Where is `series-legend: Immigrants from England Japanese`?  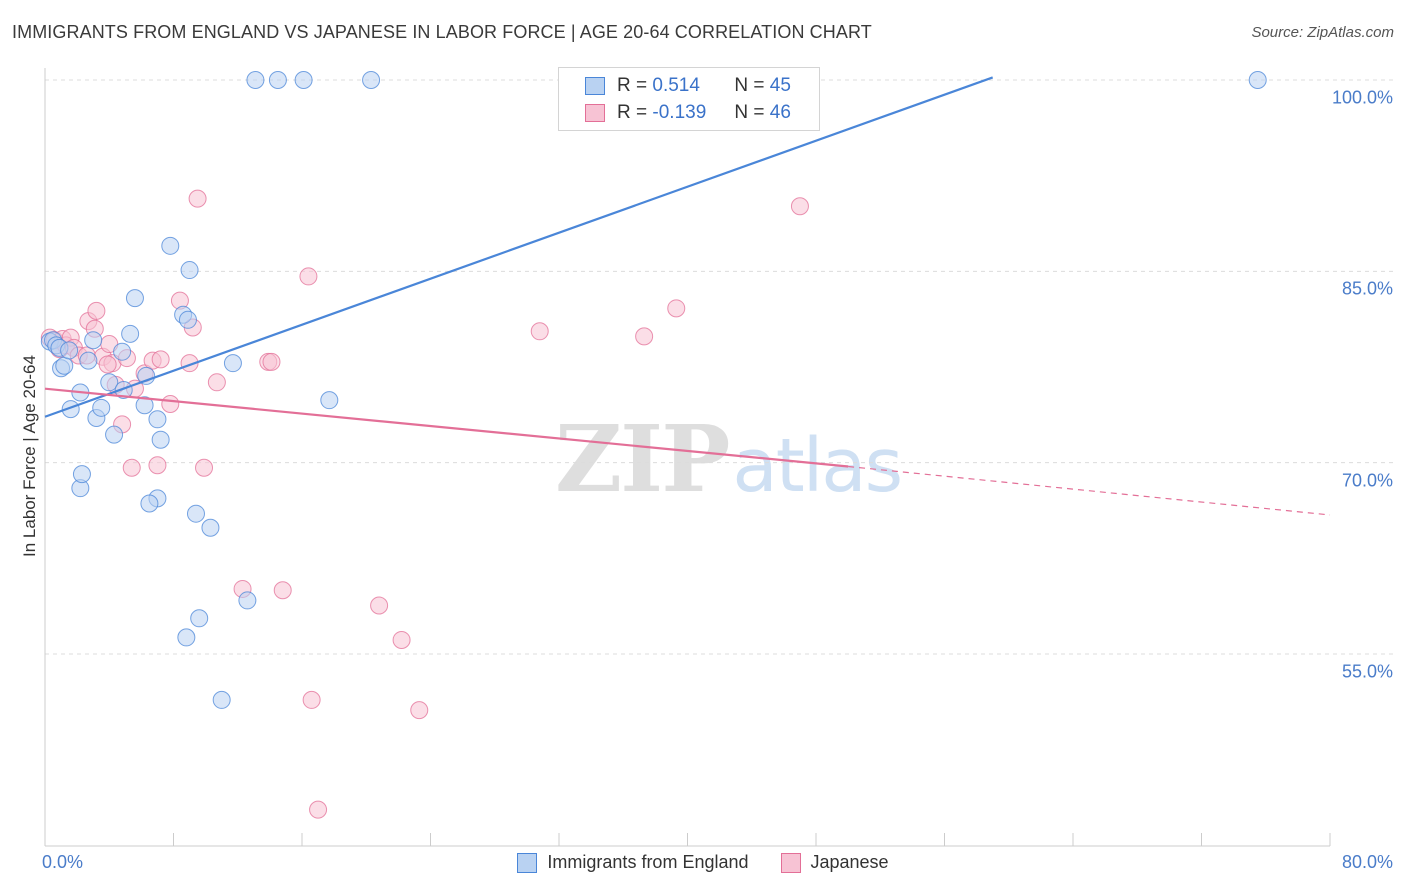 series-legend: Immigrants from England Japanese is located at coordinates (703, 862).